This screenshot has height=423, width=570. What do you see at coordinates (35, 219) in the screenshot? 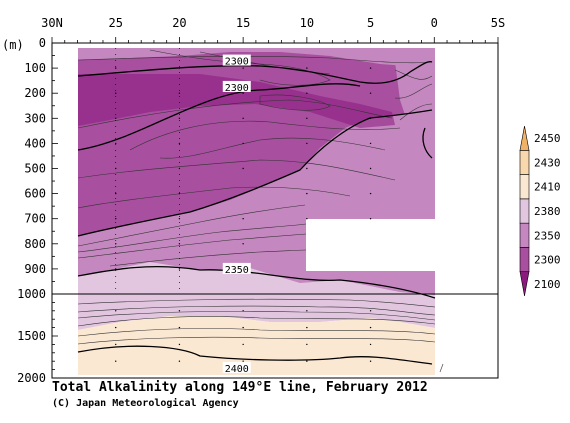
I see `y-tick-label: 700` at bounding box center [35, 219].